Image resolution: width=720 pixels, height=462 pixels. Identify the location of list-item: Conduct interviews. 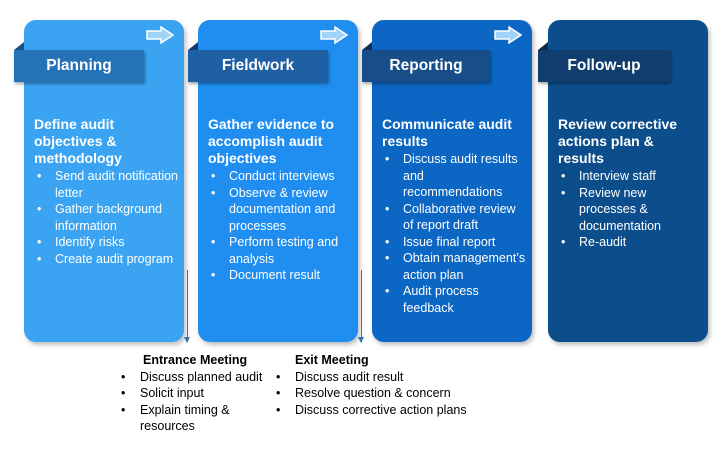
(280, 176).